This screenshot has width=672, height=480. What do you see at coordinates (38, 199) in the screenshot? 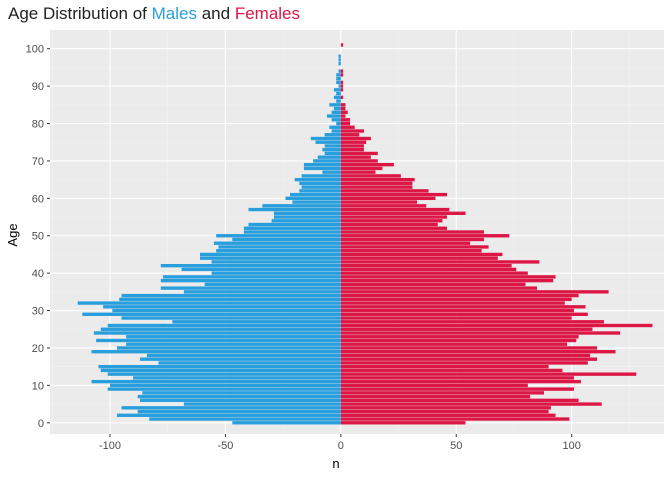
I see `y-tick-label: 60` at bounding box center [38, 199].